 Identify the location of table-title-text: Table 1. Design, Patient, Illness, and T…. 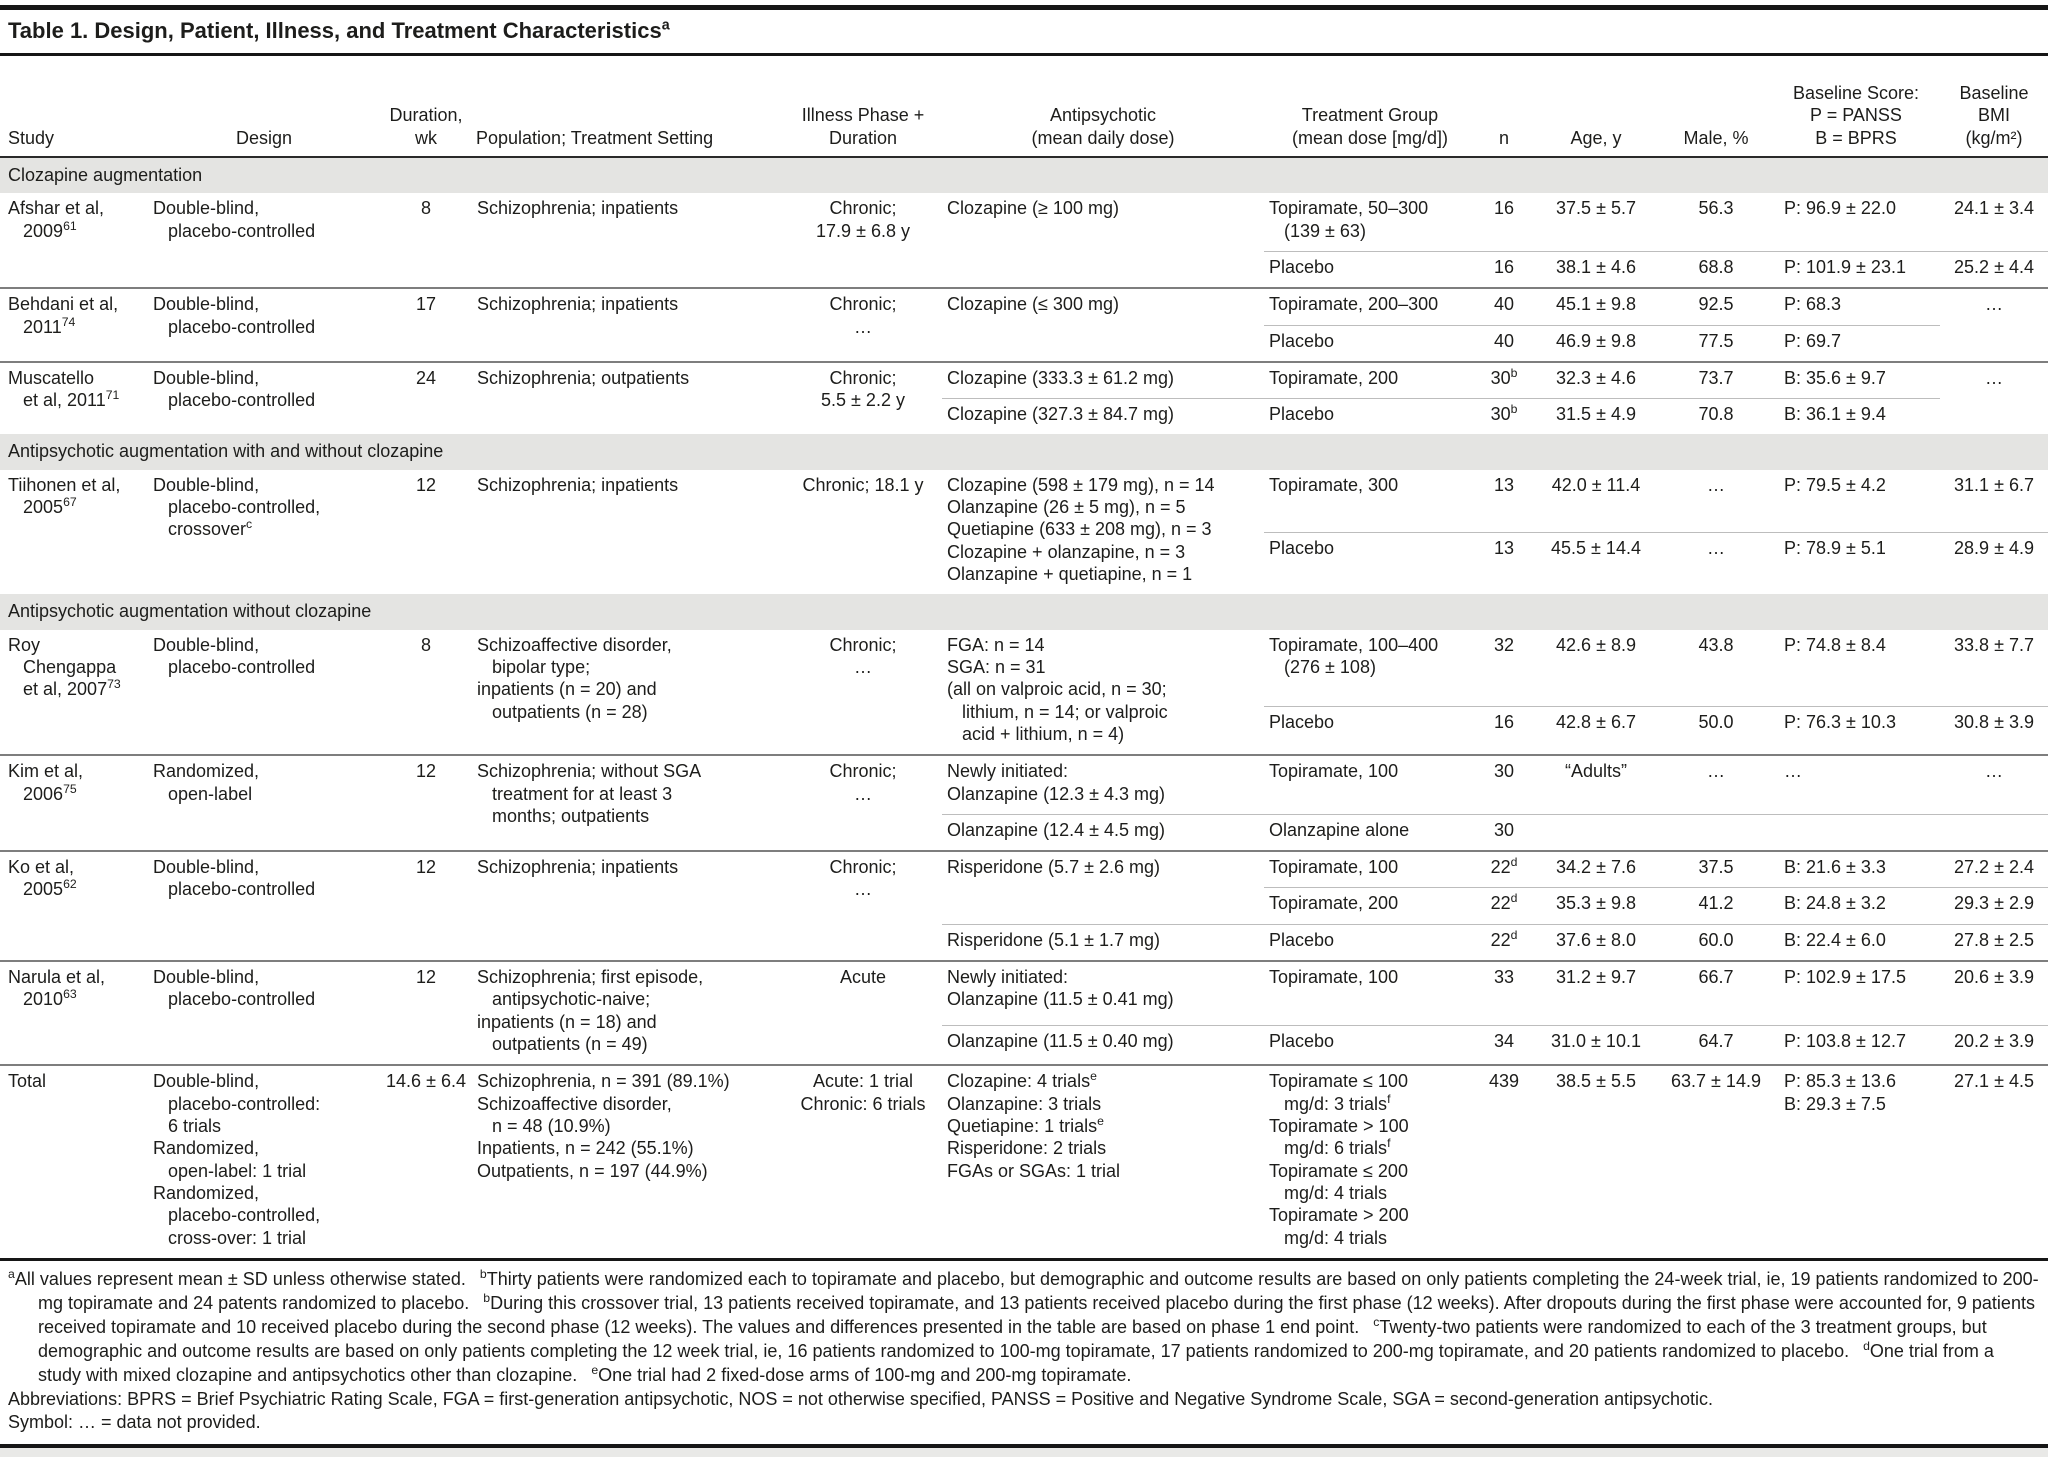
(335, 30).